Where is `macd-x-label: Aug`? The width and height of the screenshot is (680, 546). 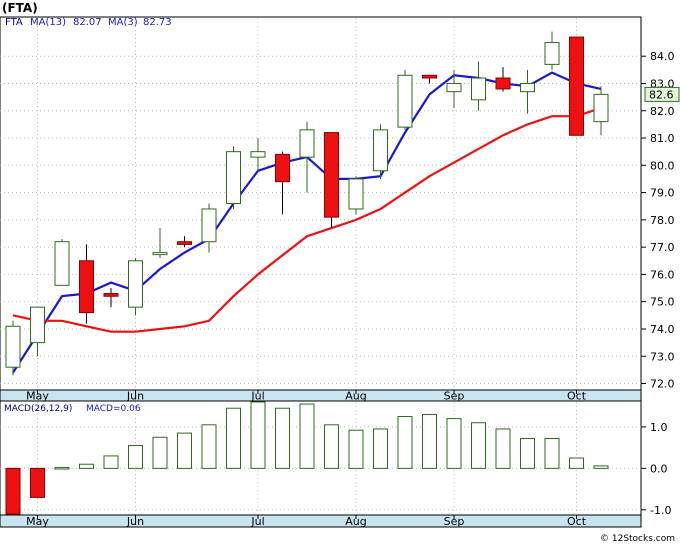
macd-x-label: Aug is located at coordinates (355, 521).